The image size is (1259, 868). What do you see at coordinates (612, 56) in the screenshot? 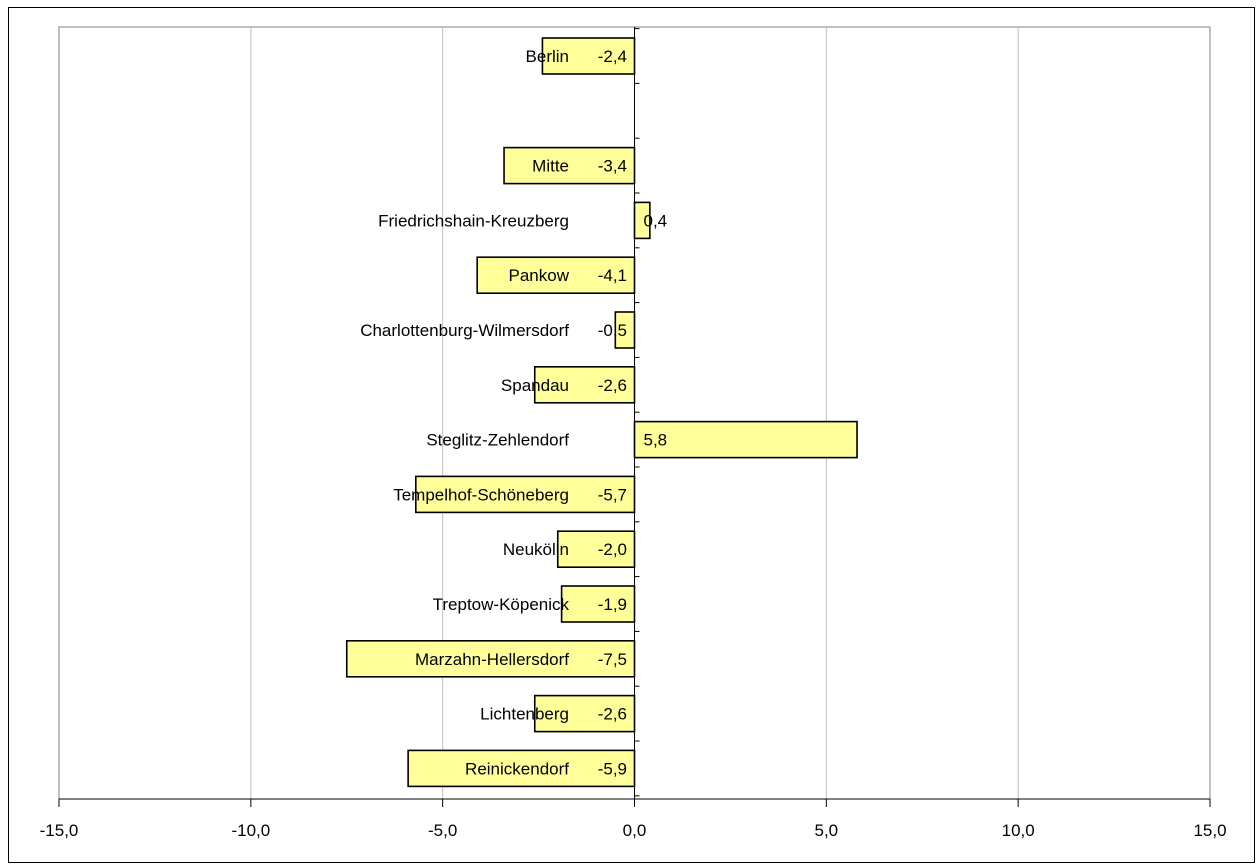
I see `data-label: -2,4` at bounding box center [612, 56].